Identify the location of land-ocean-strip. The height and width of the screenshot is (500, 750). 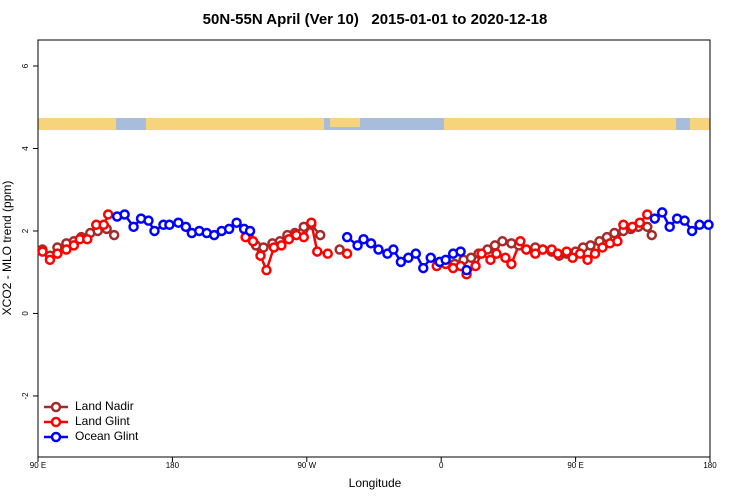
(374, 124).